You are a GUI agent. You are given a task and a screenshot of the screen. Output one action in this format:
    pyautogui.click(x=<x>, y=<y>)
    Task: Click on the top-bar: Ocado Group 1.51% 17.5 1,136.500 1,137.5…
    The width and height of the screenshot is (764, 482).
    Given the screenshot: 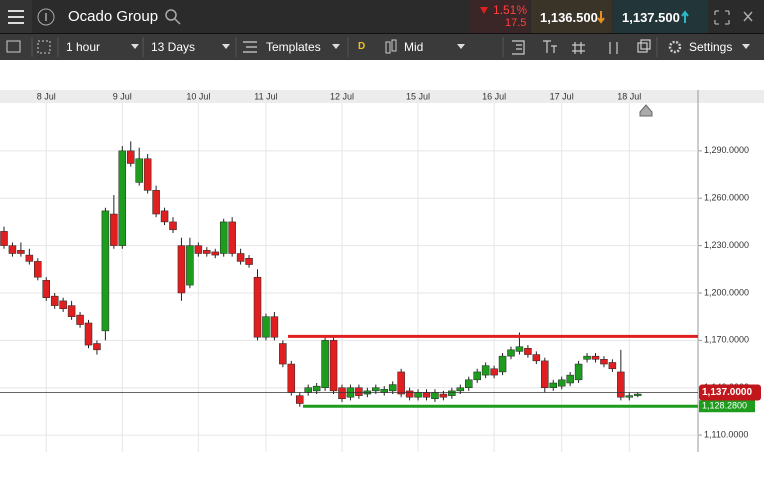 What is the action you would take?
    pyautogui.click(x=382, y=17)
    